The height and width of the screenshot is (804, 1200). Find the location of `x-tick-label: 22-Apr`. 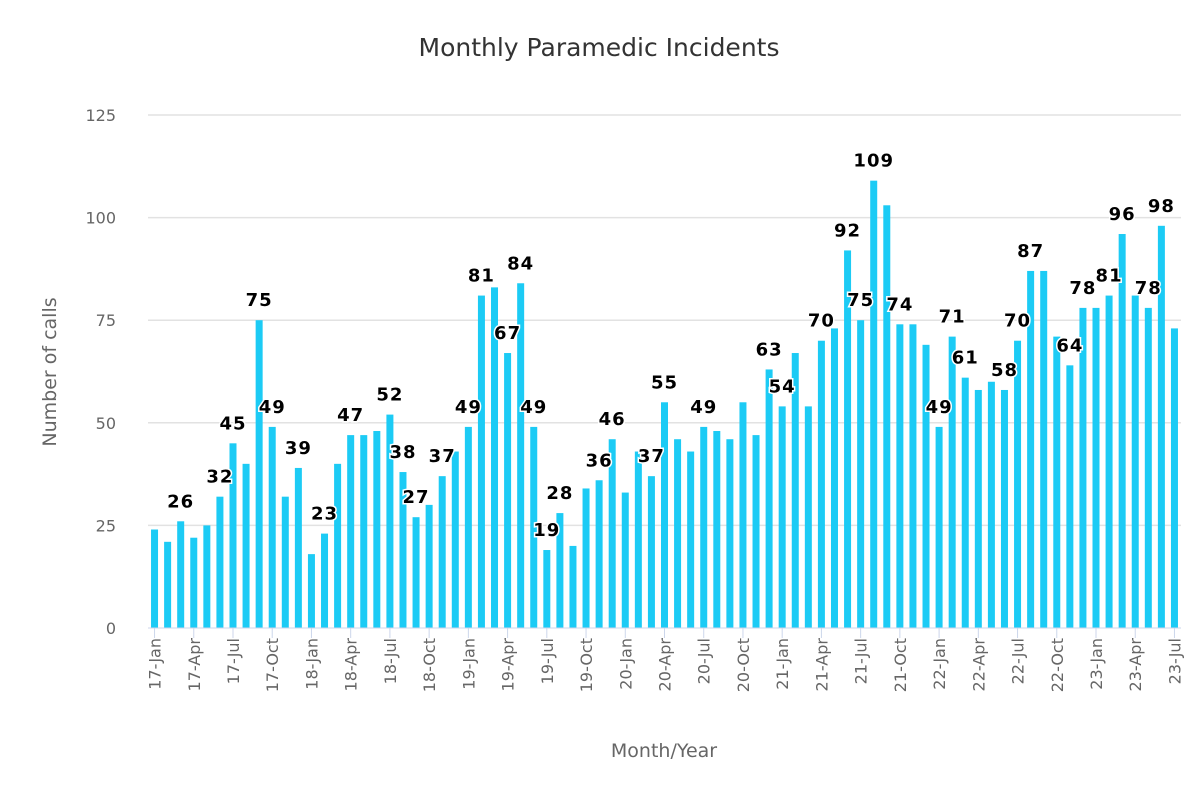

x-tick-label: 22-Apr is located at coordinates (978, 665).